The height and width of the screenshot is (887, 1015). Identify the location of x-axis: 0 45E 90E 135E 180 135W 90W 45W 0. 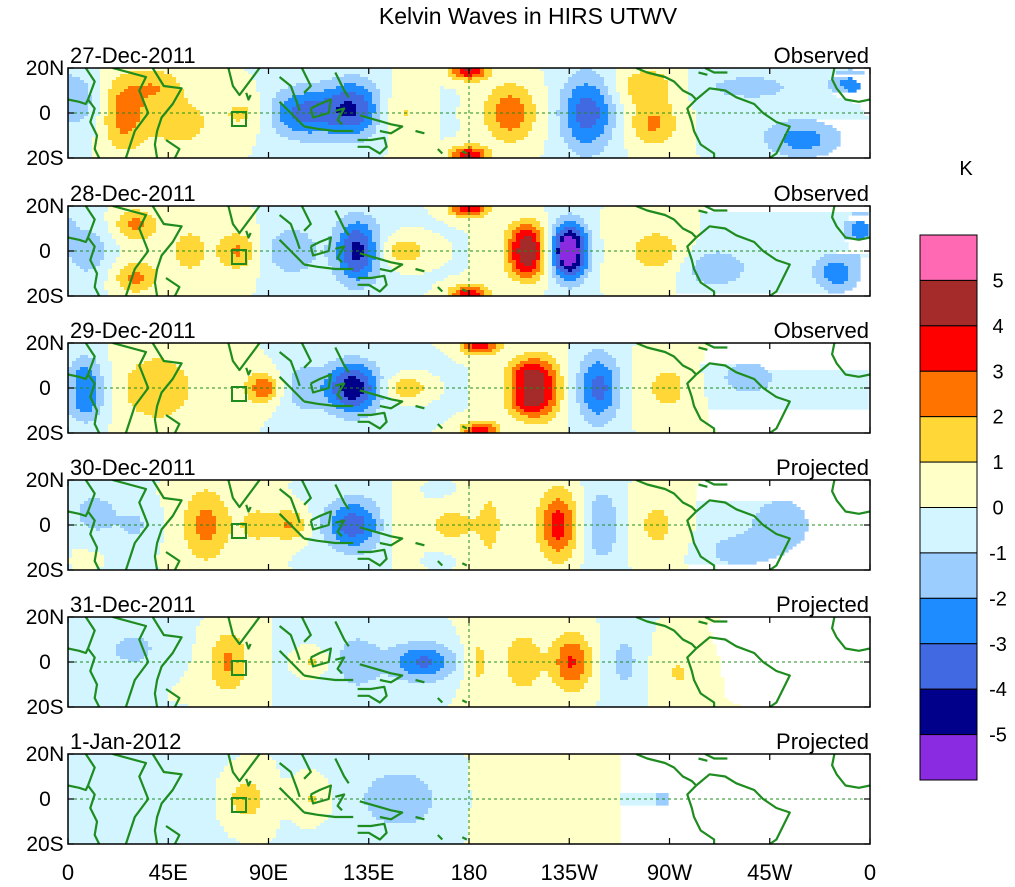
(469, 872).